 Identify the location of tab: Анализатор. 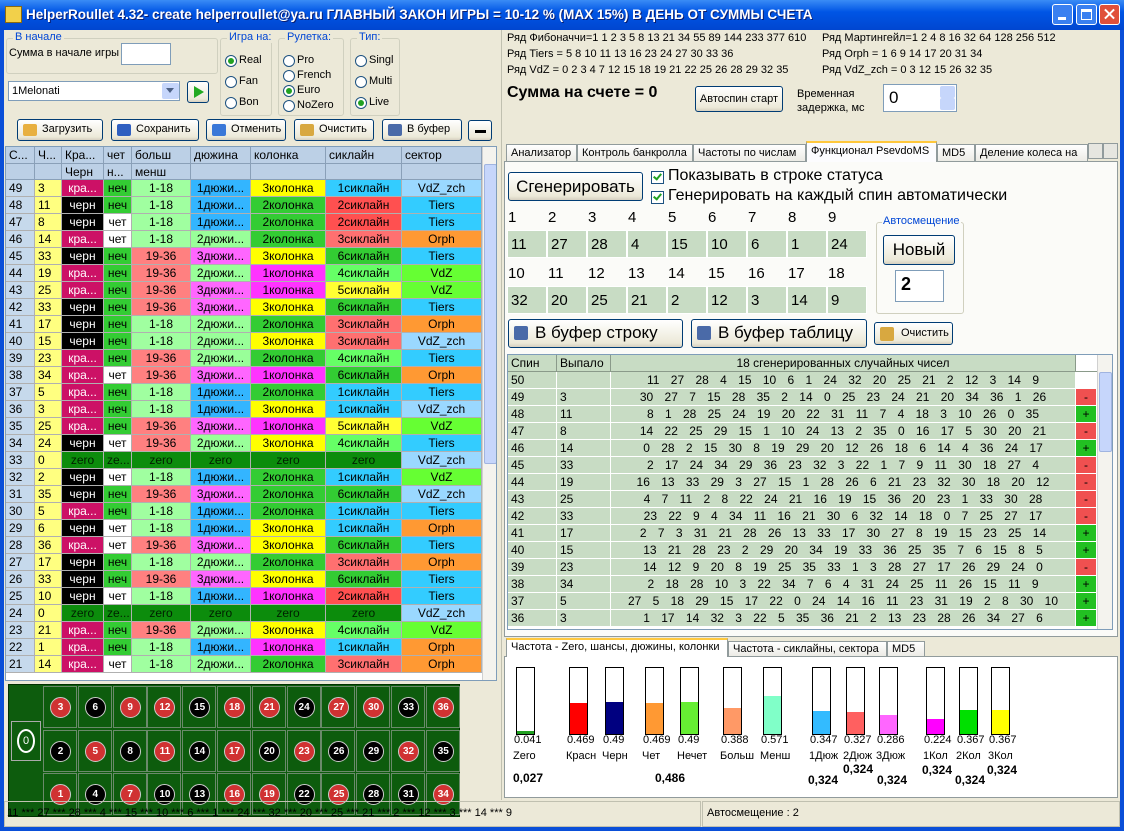
(541, 153).